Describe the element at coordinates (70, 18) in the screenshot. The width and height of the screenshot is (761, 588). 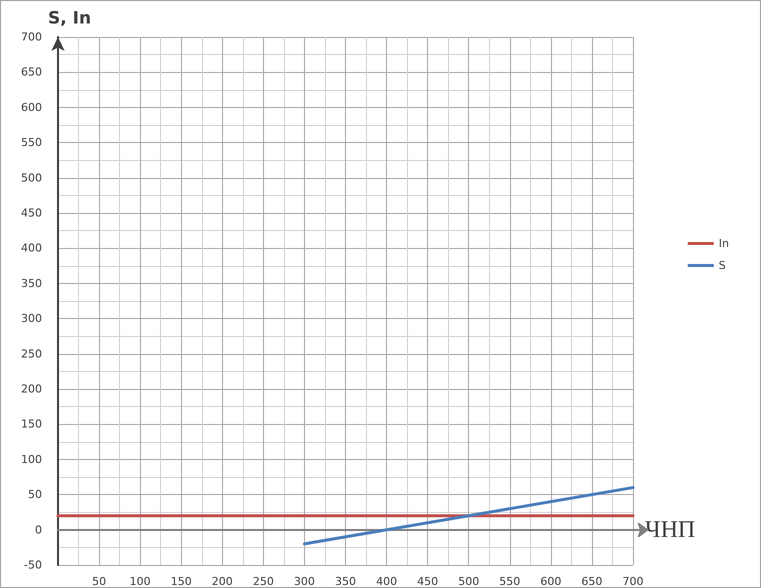
I see `y-axis-title: S, In` at that location.